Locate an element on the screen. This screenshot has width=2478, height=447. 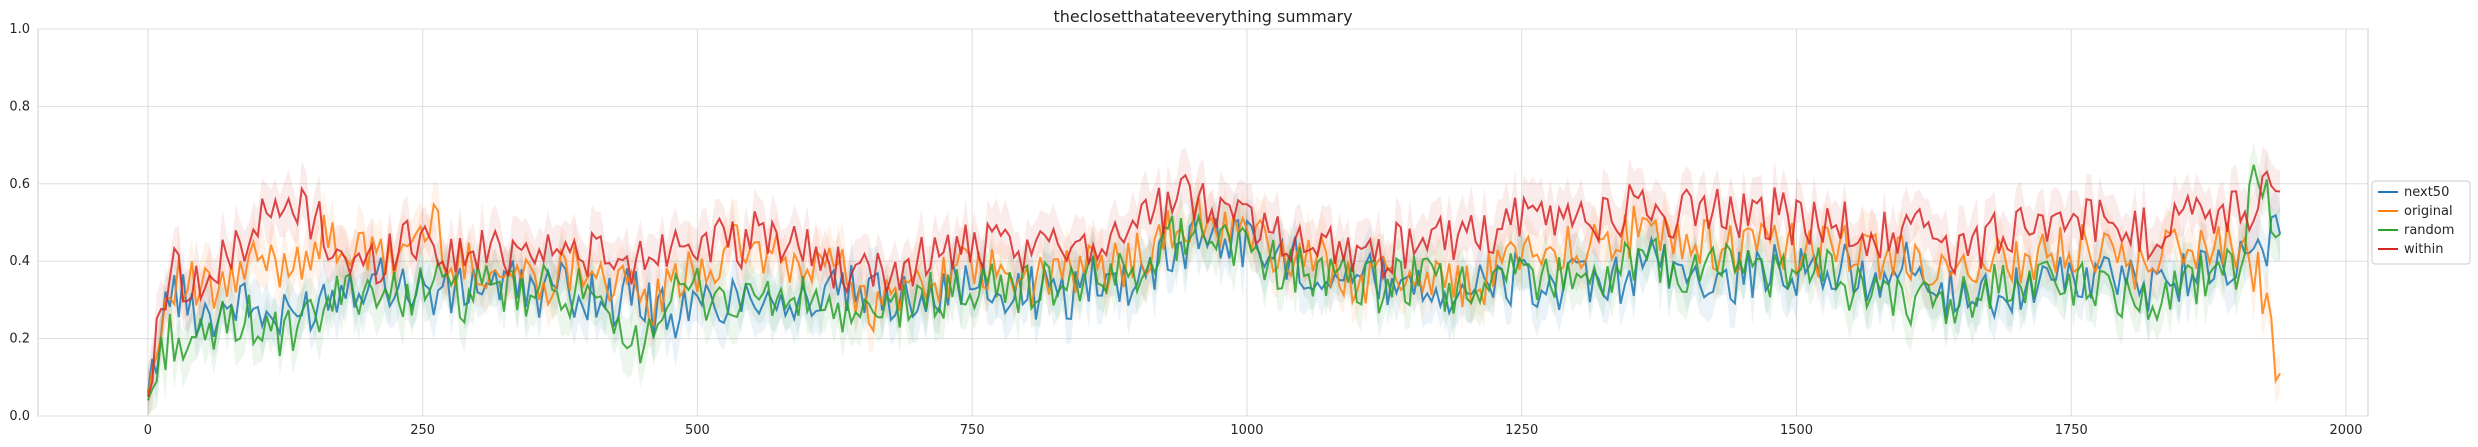
x-tick-label: 1750 is located at coordinates (2071, 430).